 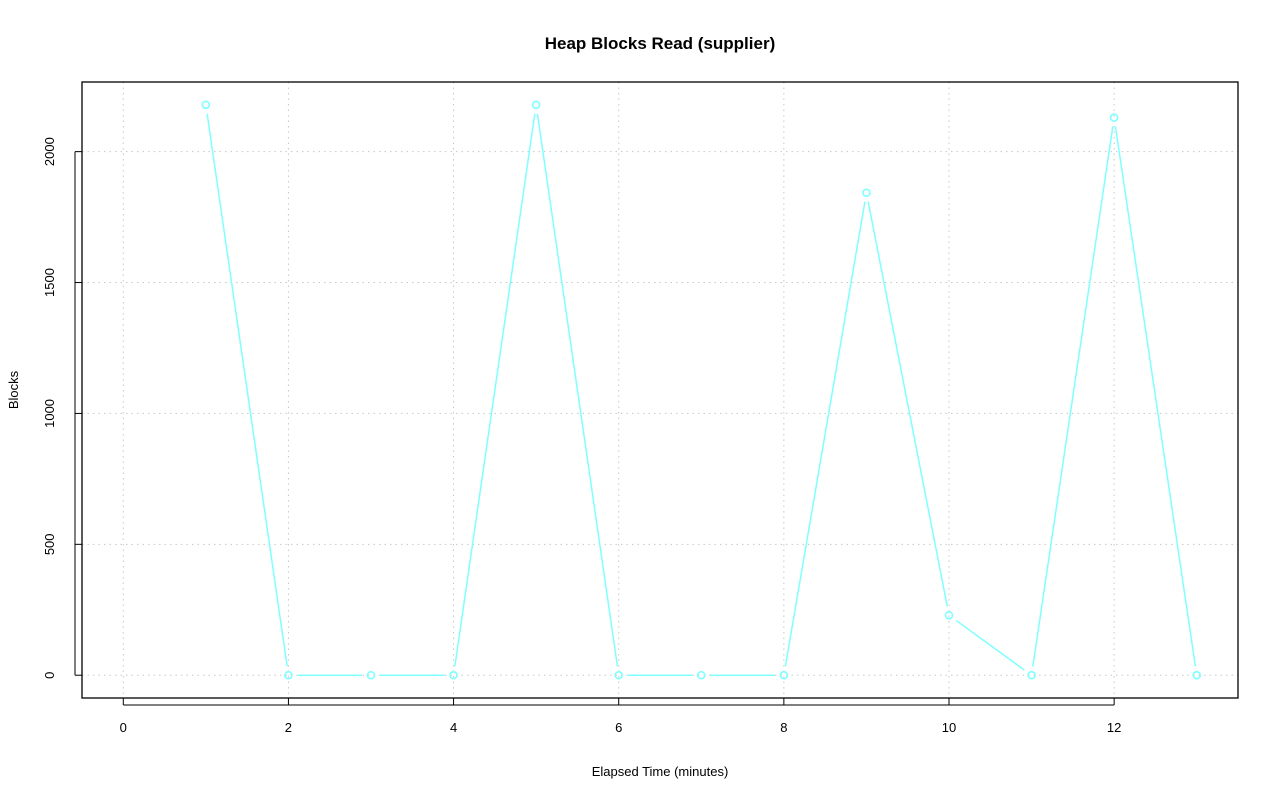 I want to click on x-tick-label: 10, so click(x=949, y=727).